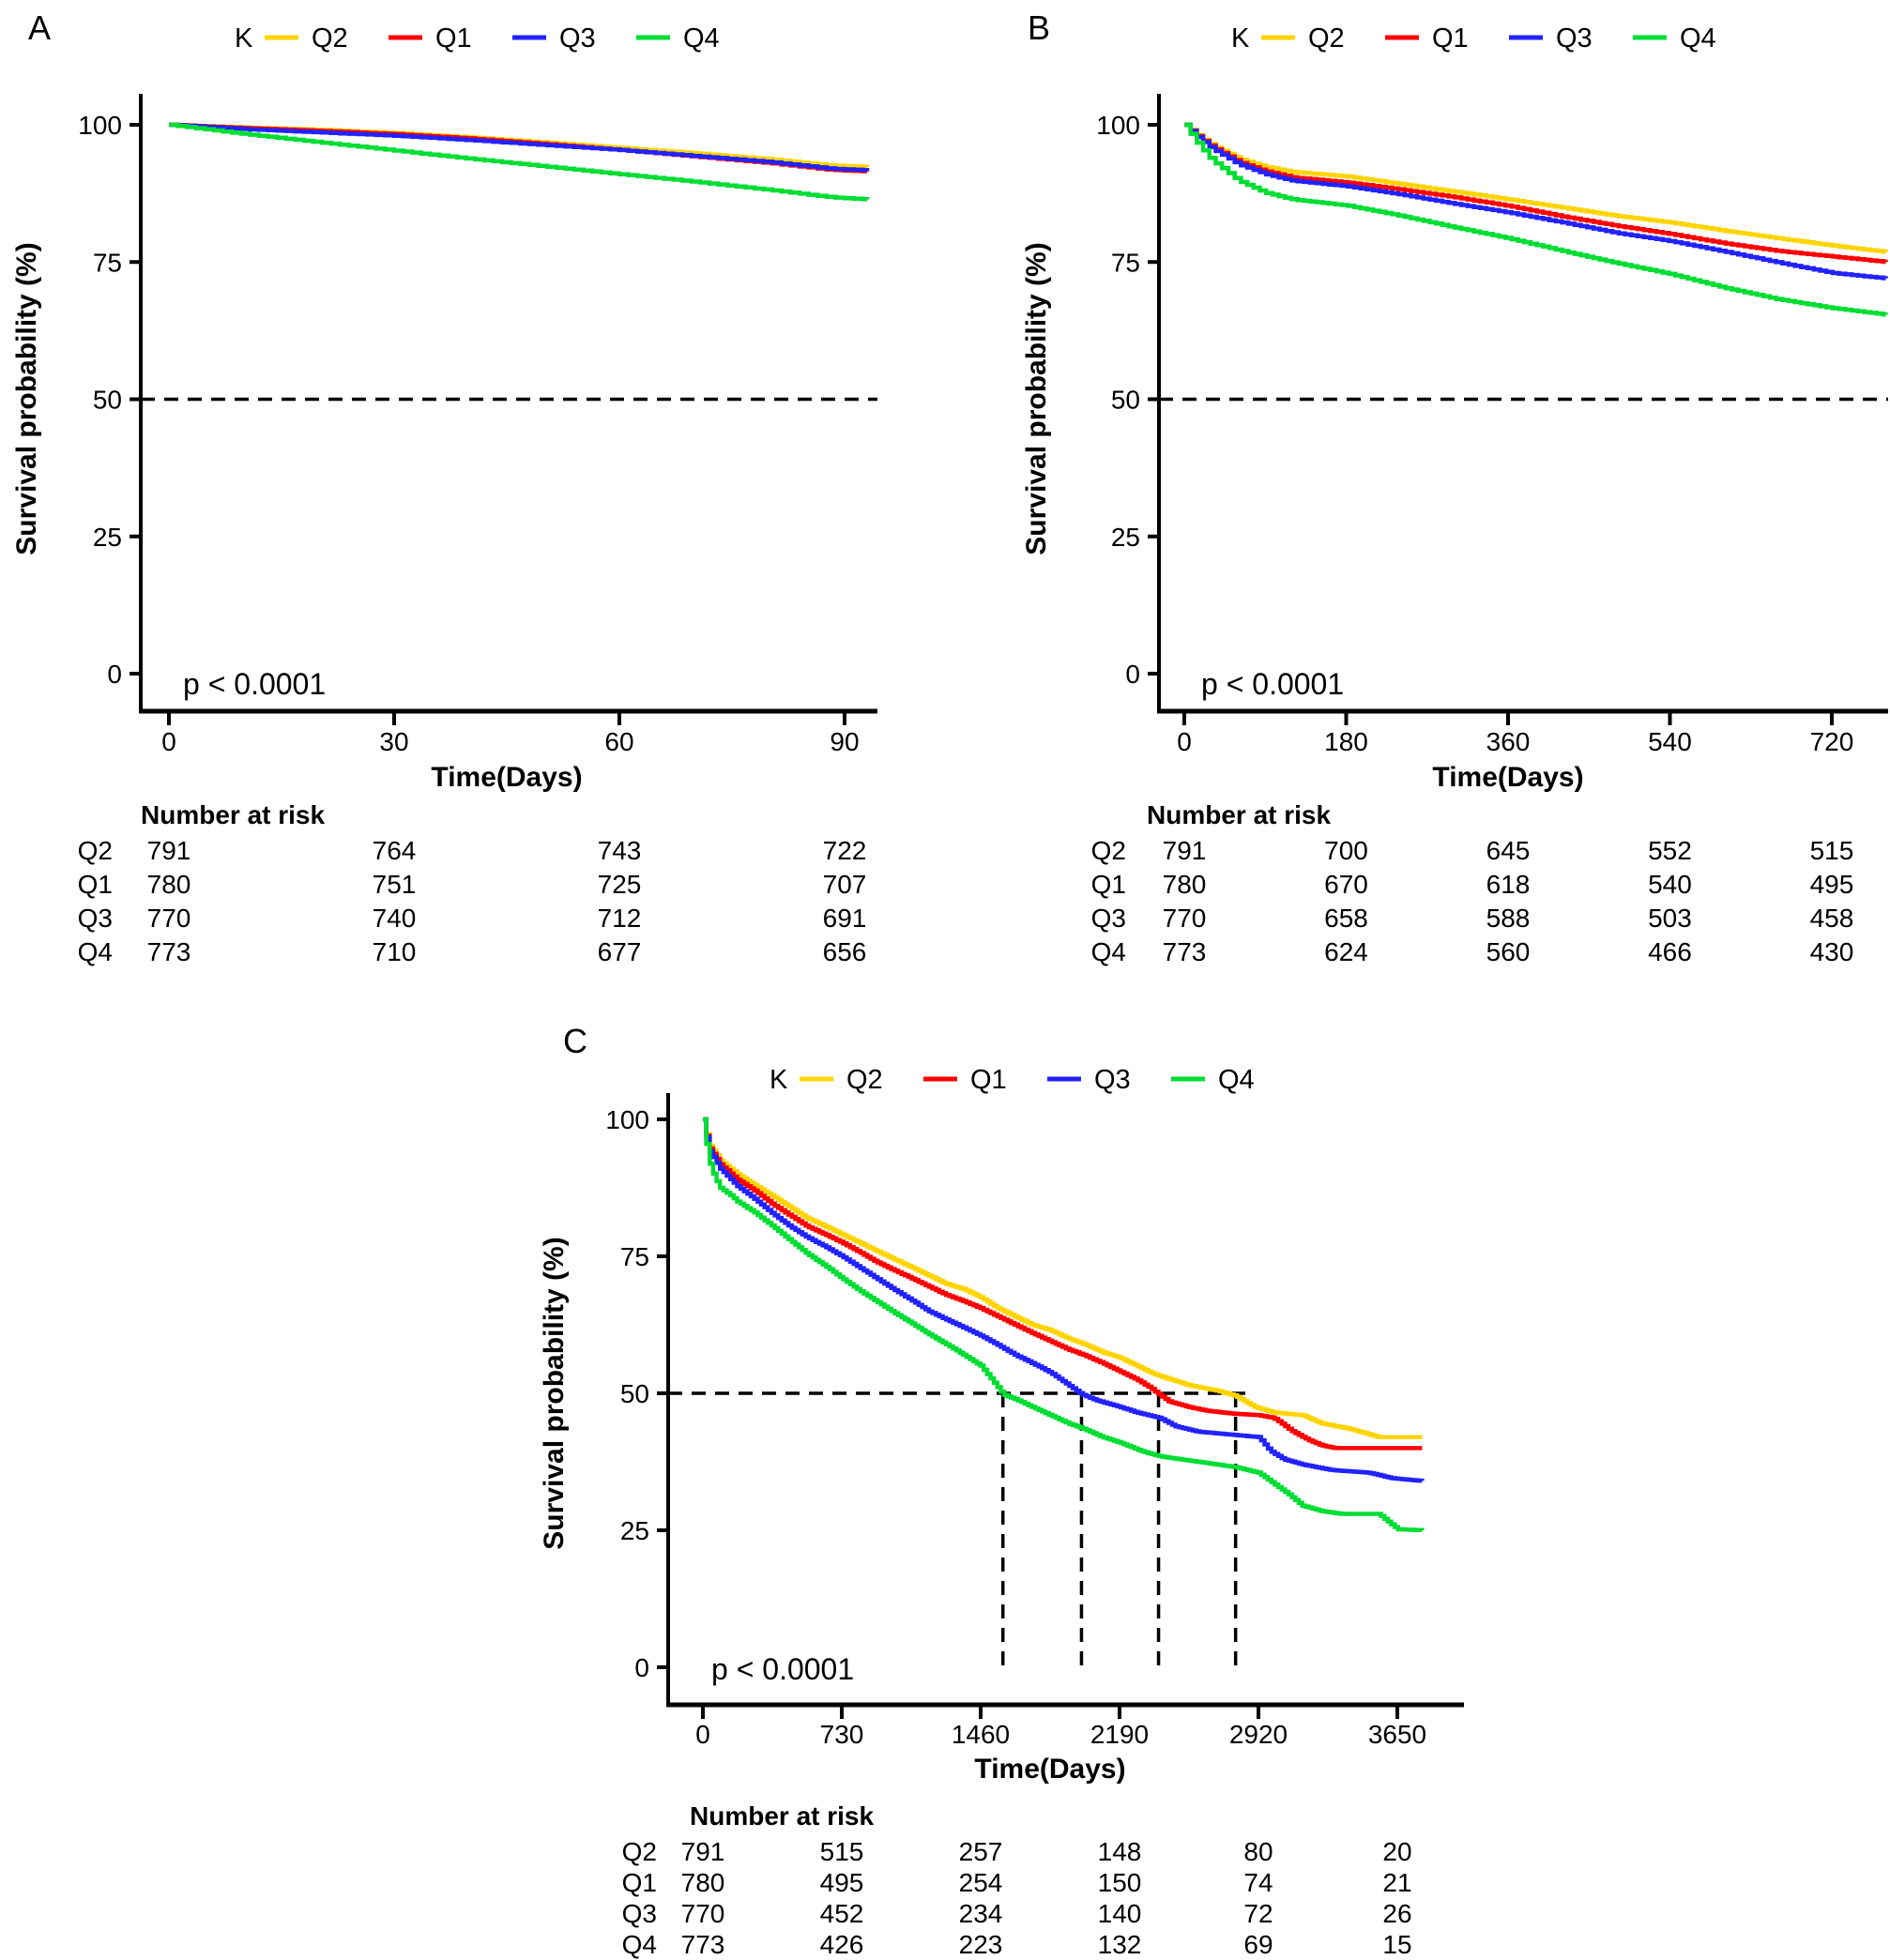 The width and height of the screenshot is (1890, 1960). Describe the element at coordinates (627, 1119) in the screenshot. I see `panel-C-ytick-label-100: 100` at that location.